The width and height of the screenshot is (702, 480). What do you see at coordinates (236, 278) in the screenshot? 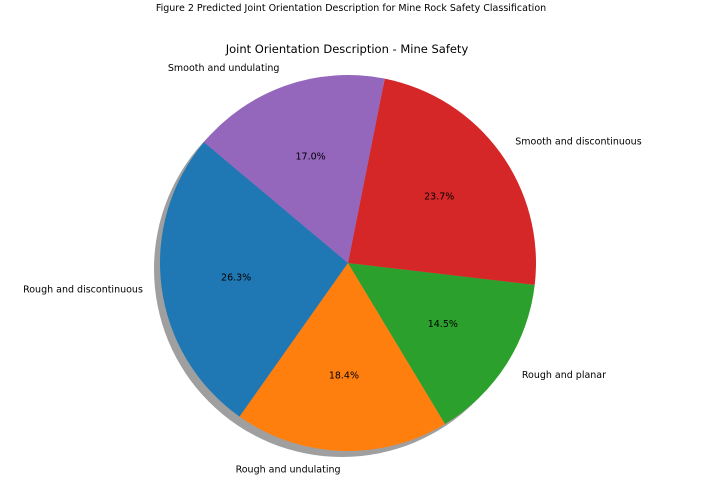
I see `pct-label: 26.3%` at bounding box center [236, 278].